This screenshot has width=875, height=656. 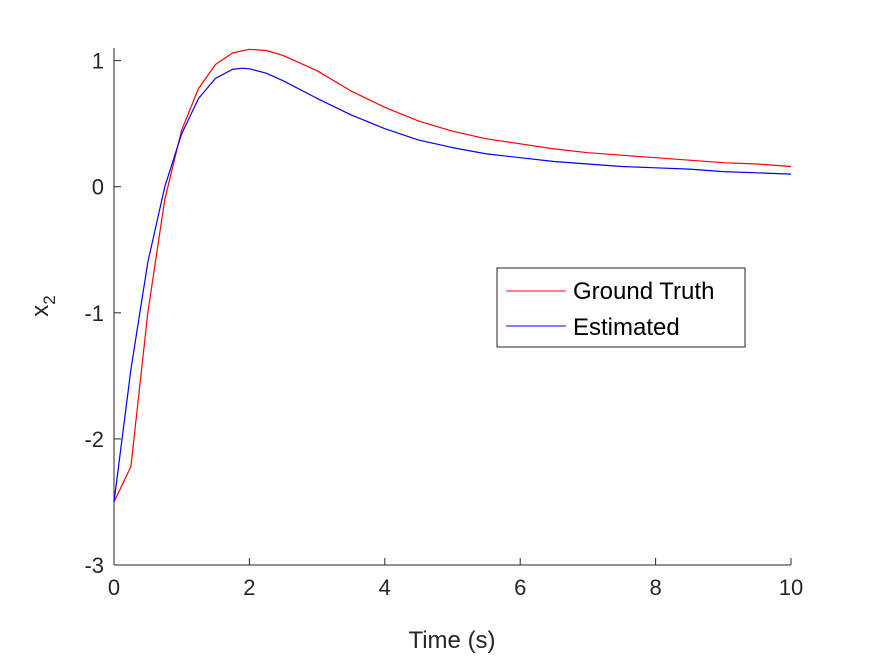 What do you see at coordinates (643, 291) in the screenshot?
I see `legend-label-ground-truth: Ground Truth` at bounding box center [643, 291].